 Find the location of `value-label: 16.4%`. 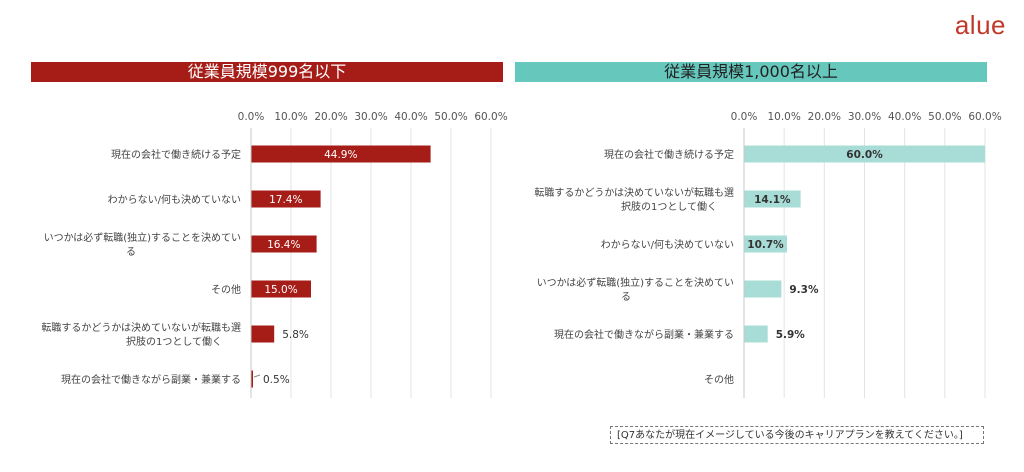

value-label: 16.4% is located at coordinates (283, 245).